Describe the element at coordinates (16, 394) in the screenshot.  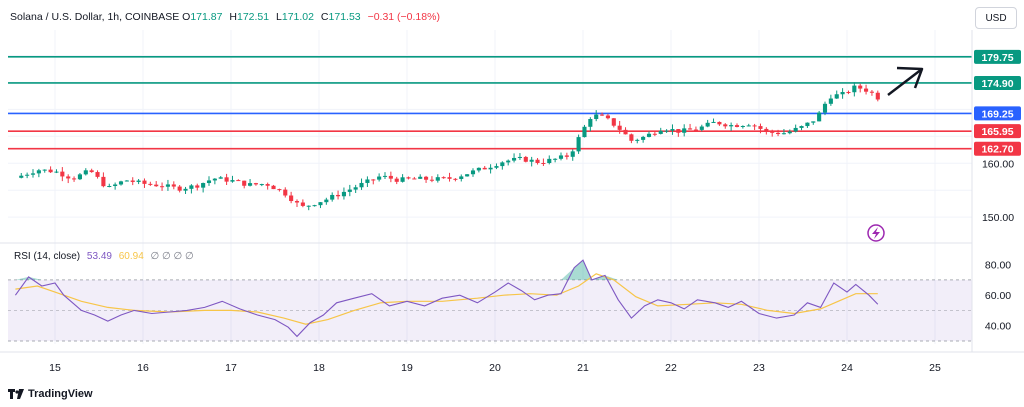
I see `tradingview-logo-icon` at that location.